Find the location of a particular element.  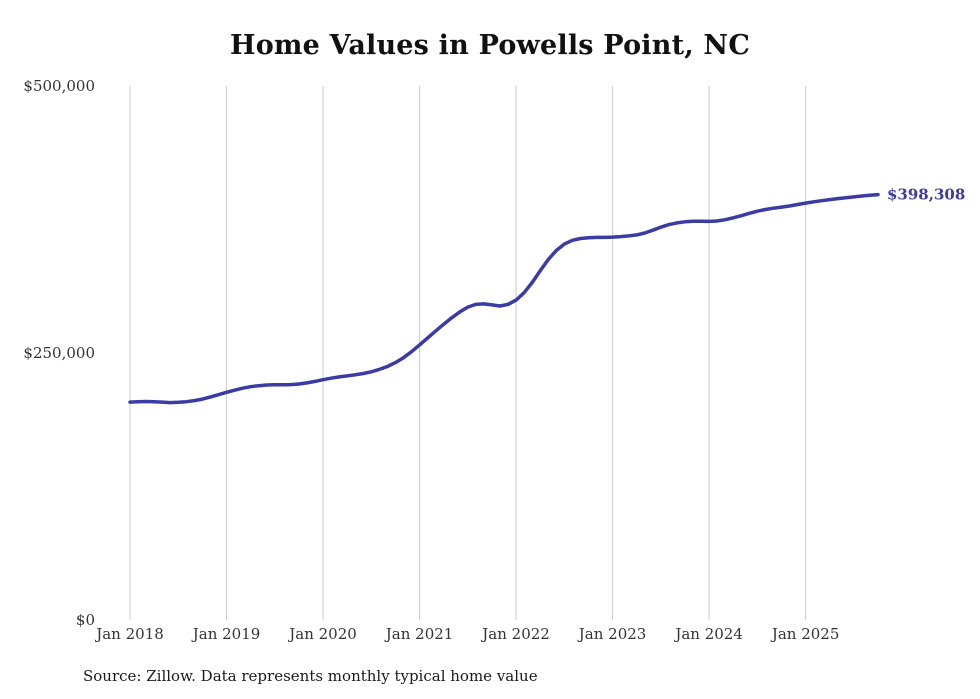

x-tick-label: Jan 2022 is located at coordinates (515, 634).